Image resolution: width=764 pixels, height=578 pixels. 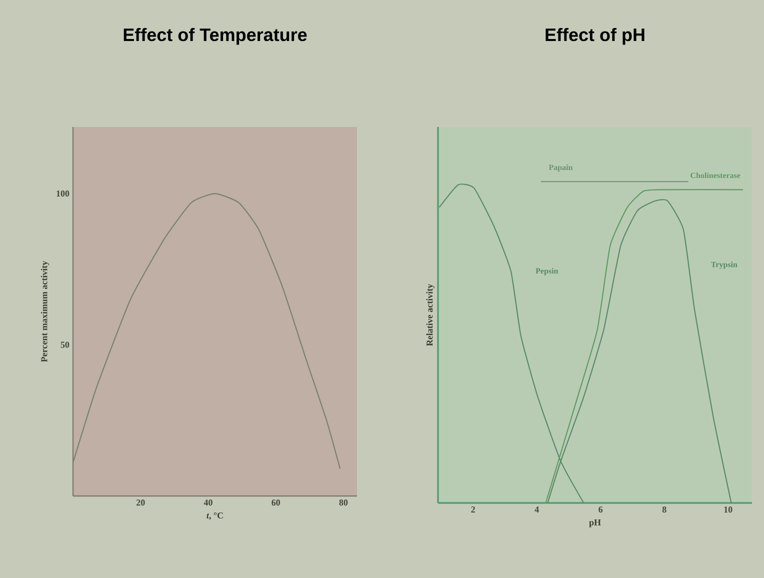 What do you see at coordinates (547, 272) in the screenshot?
I see `text: Pepsin` at bounding box center [547, 272].